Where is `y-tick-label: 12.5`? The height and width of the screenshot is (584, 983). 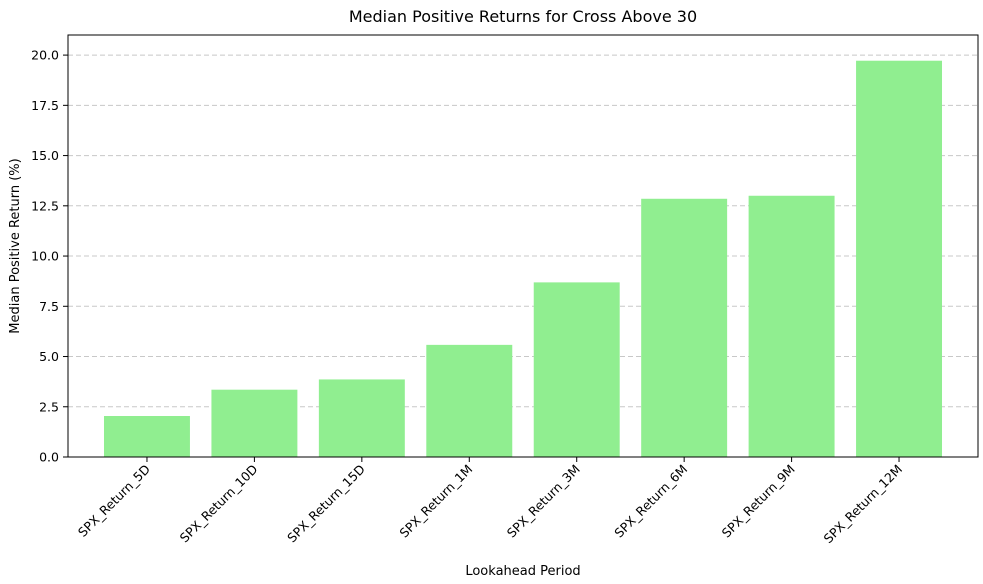 y-tick-label: 12.5 is located at coordinates (45, 205).